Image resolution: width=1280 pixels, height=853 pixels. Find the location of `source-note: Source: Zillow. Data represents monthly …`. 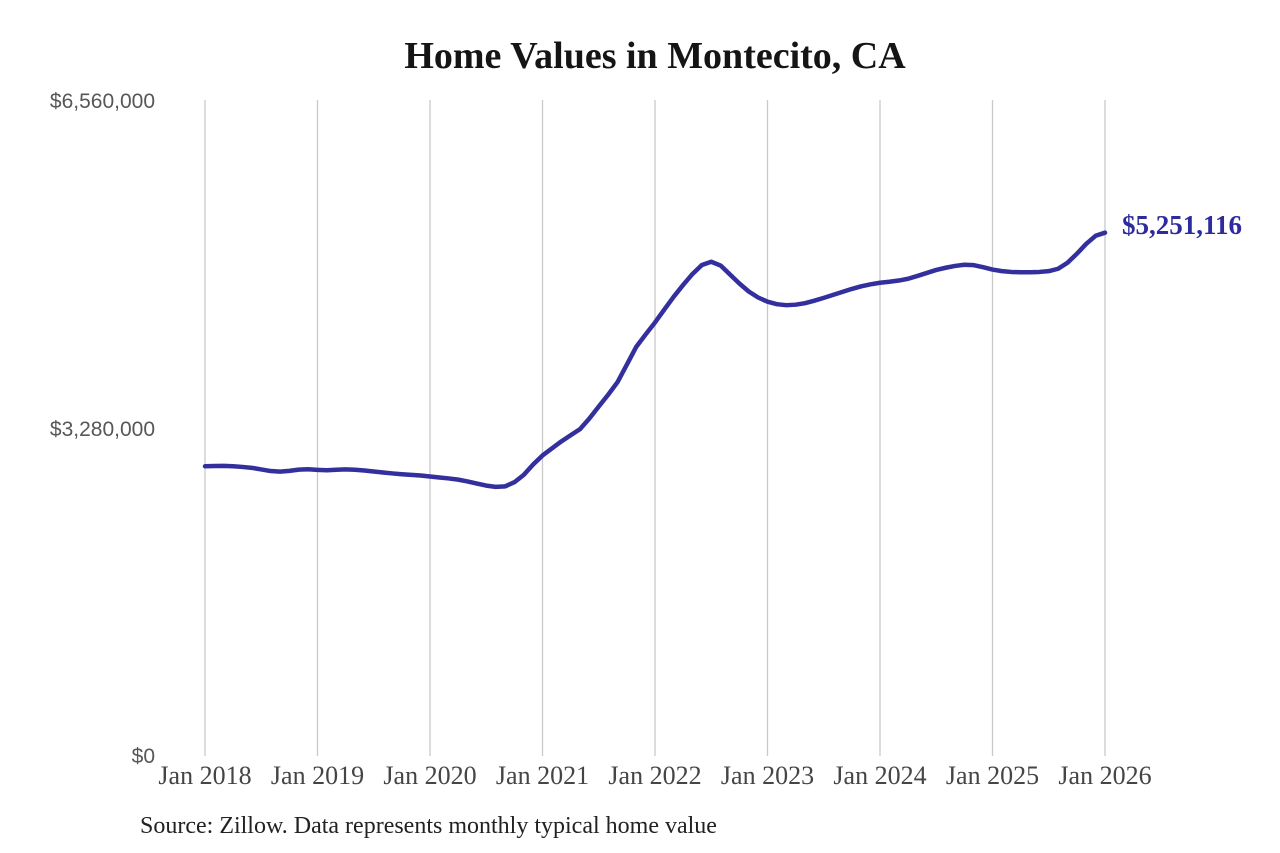

source-note: Source: Zillow. Data represents monthly … is located at coordinates (428, 826).